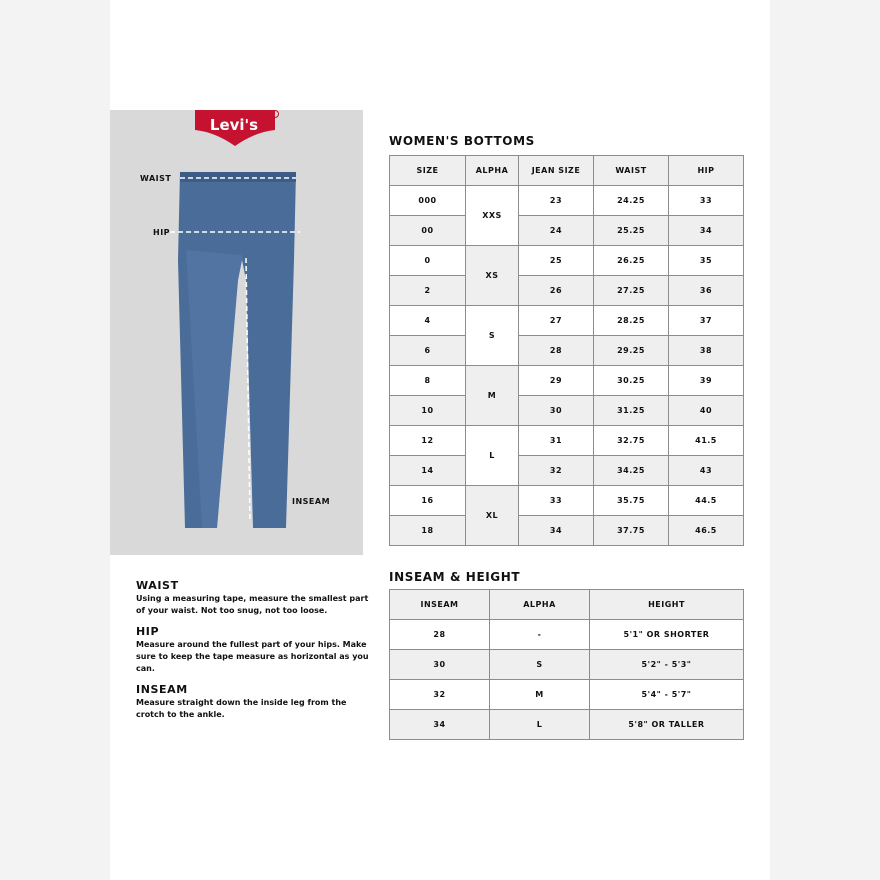 The width and height of the screenshot is (880, 880). Describe the element at coordinates (427, 170) in the screenshot. I see `column-header: SIZE` at that location.